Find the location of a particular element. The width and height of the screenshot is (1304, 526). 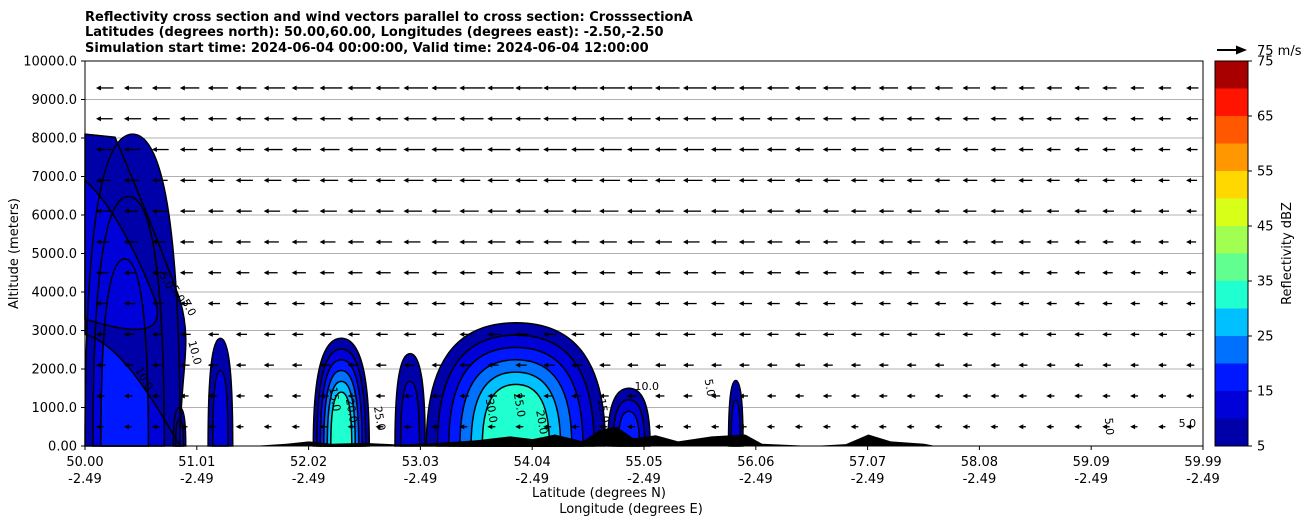

colorbar-ticks: 5 15 25 35 45 55 65 75 is located at coordinates (1261, 255).